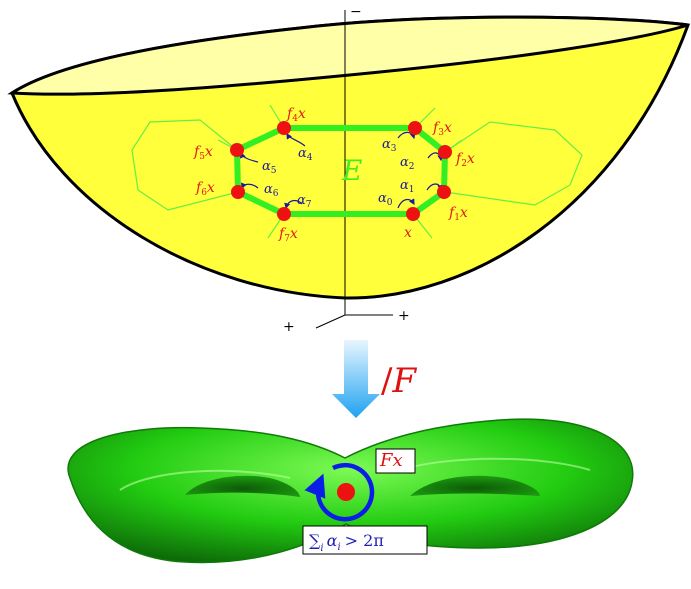 The height and width of the screenshot is (589, 691). I want to click on torus-point-label-box, so click(395, 461).